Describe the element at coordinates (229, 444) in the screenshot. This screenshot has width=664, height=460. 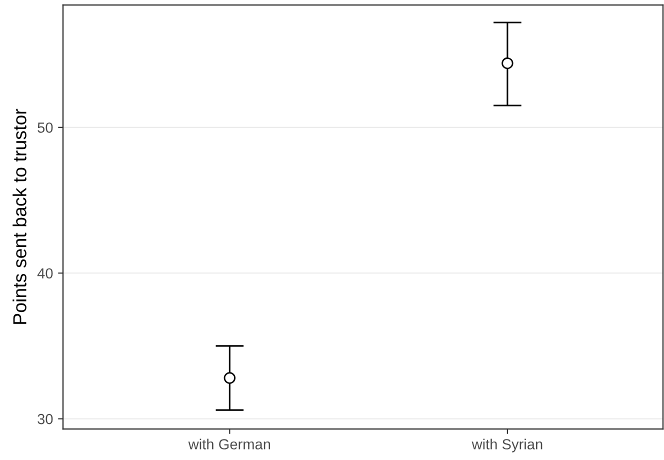
I see `x-tick-label: with German` at that location.